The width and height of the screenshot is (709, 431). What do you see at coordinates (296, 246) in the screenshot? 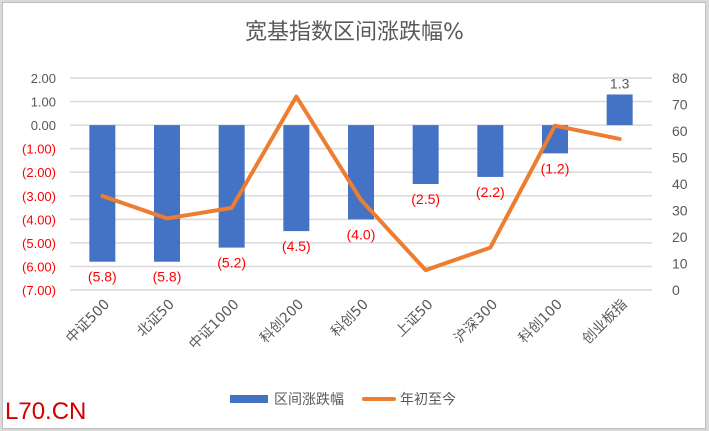
I see `data-label: (4.5)` at bounding box center [296, 246].